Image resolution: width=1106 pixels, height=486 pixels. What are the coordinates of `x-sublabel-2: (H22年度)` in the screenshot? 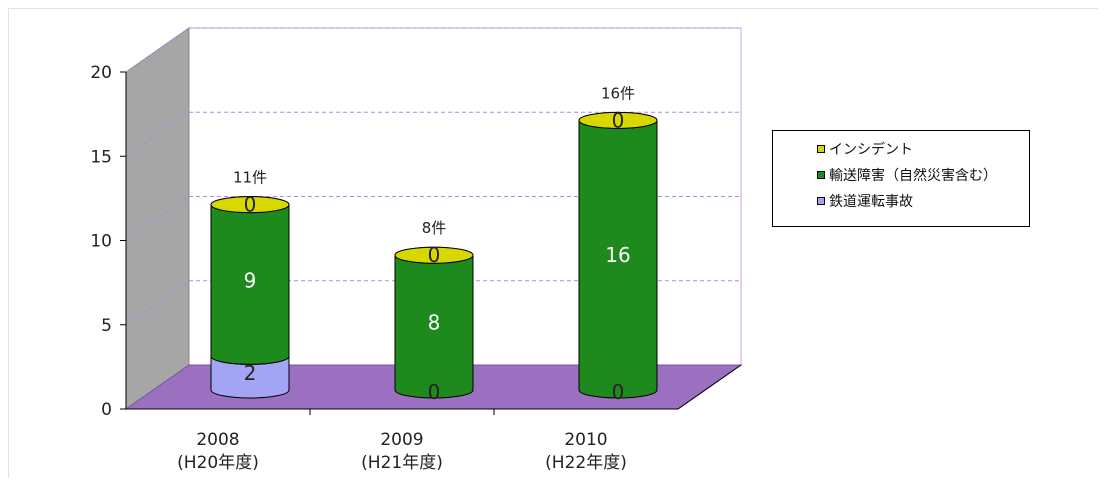 It's located at (586, 463).